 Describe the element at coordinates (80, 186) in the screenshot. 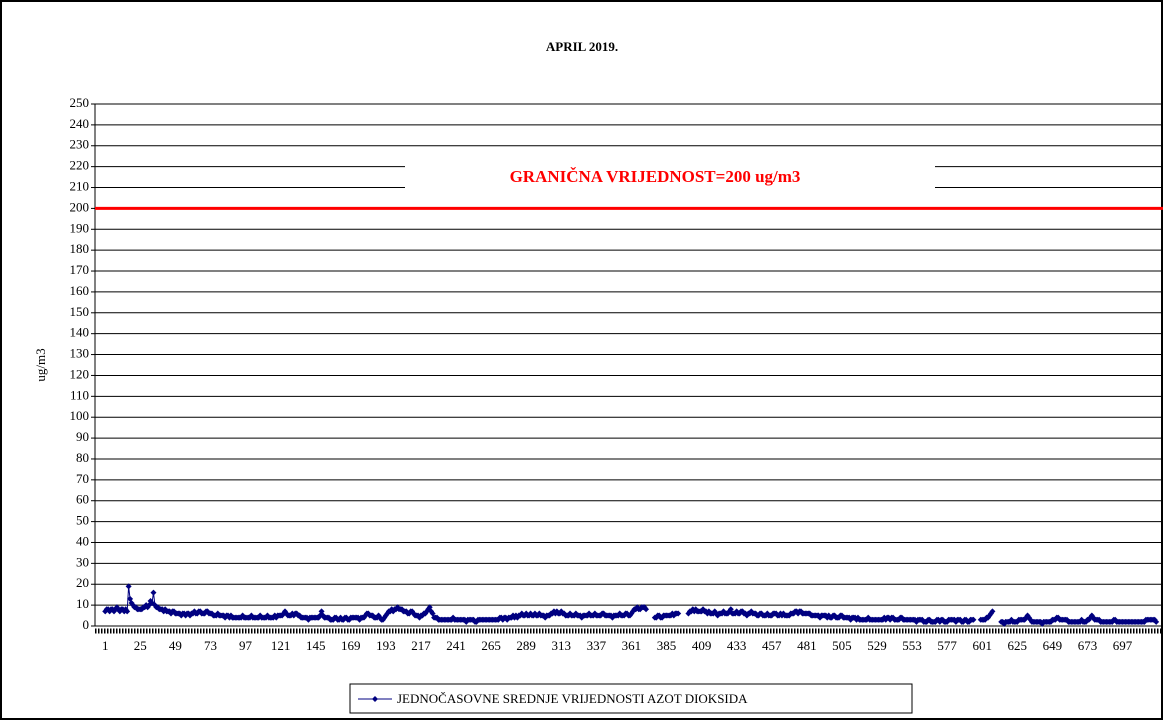

I see `y-tick-label: 210` at that location.